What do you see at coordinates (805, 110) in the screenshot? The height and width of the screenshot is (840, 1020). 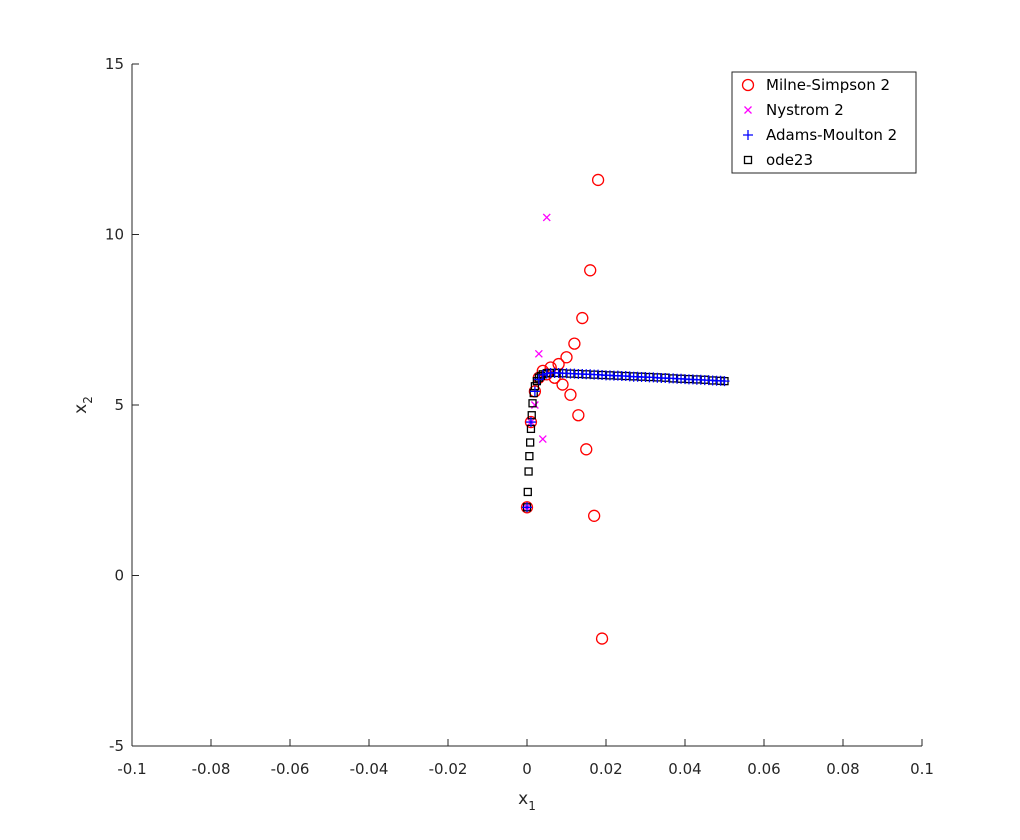 I see `legend-label: Nystrom 2` at bounding box center [805, 110].